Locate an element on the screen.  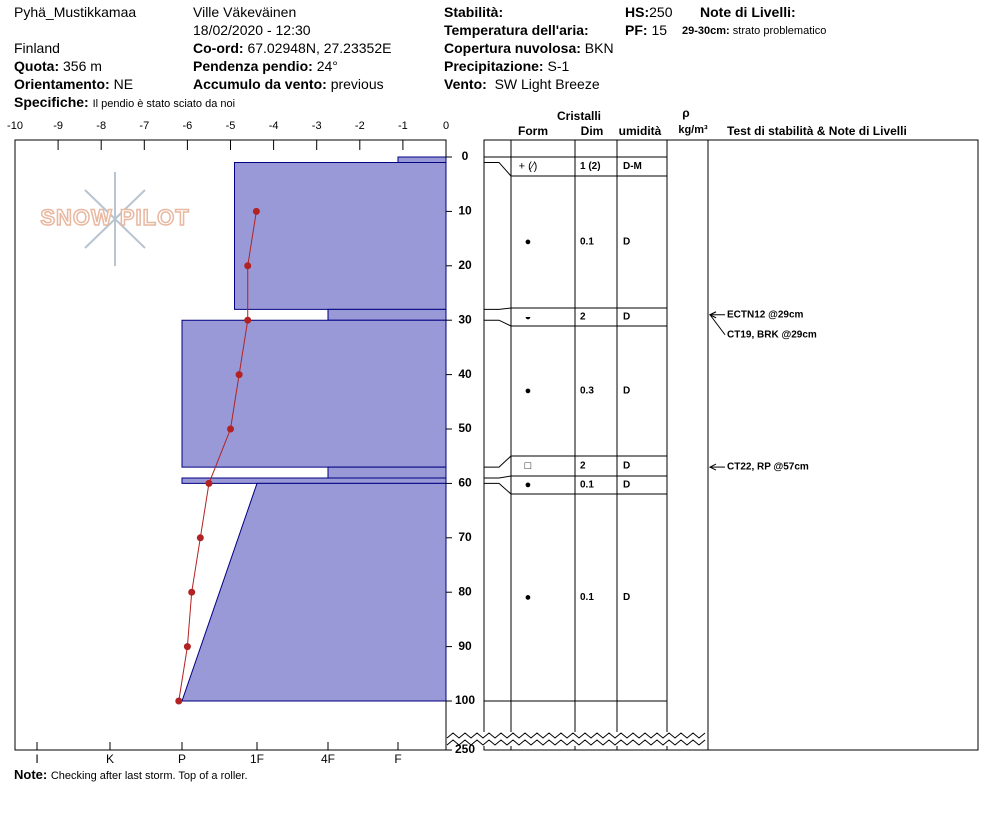
x-tick-label: -5 is located at coordinates (231, 126).